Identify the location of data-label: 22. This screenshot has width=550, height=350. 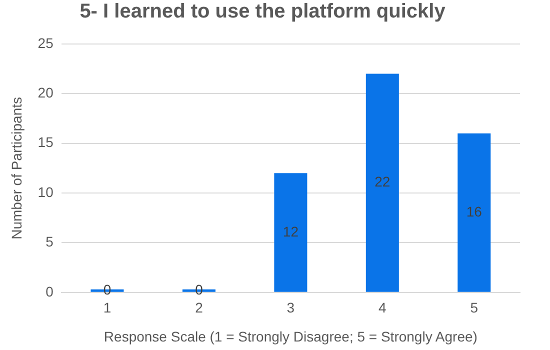
(382, 182).